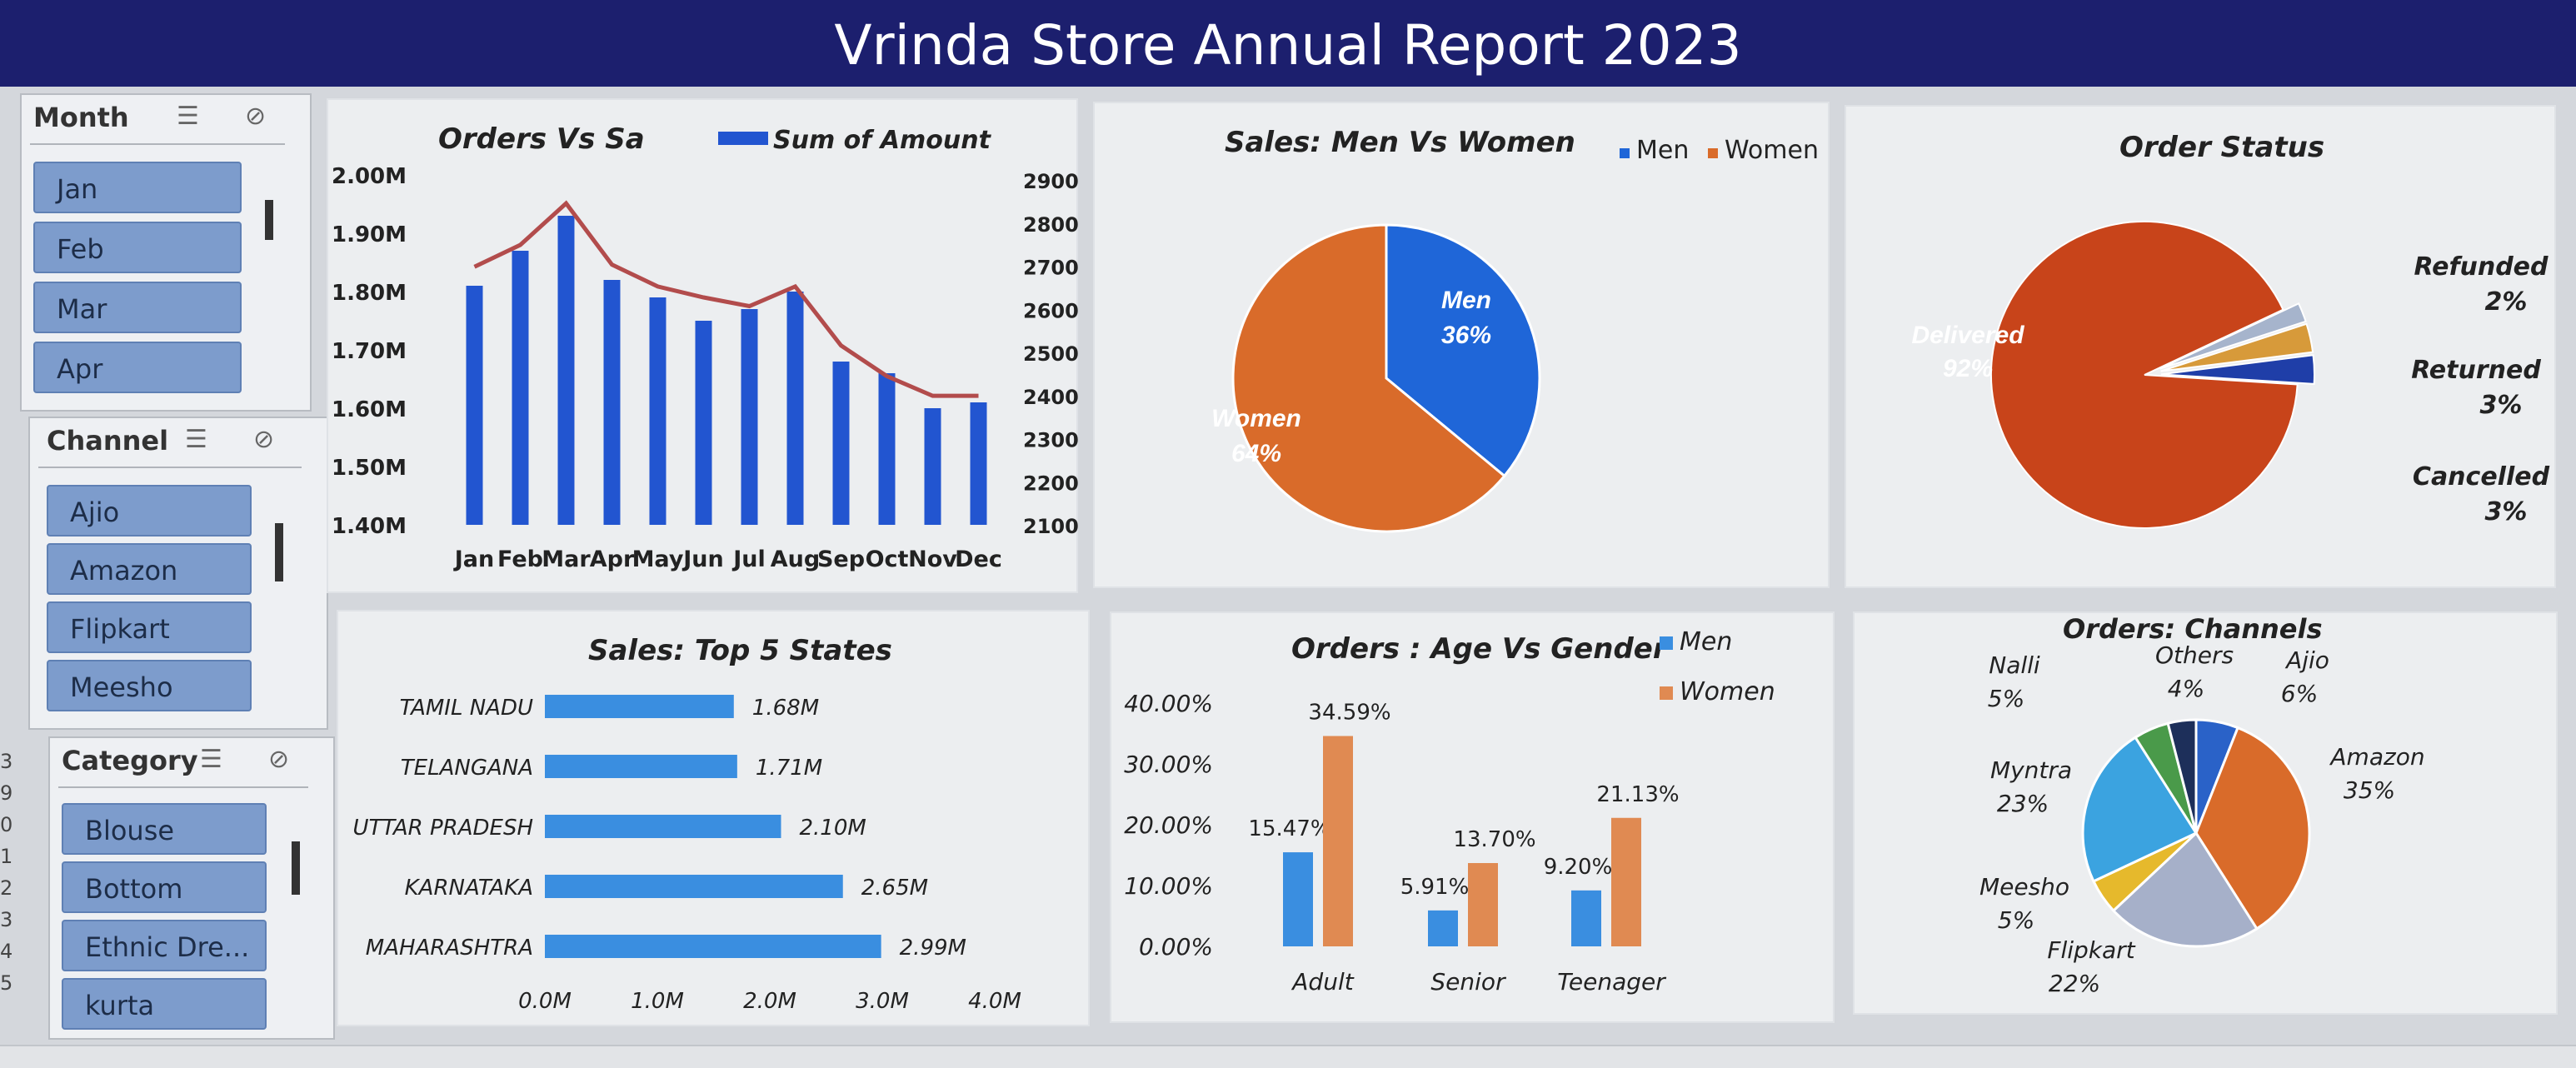  What do you see at coordinates (1466, 300) in the screenshot?
I see `slice-label: Men` at bounding box center [1466, 300].